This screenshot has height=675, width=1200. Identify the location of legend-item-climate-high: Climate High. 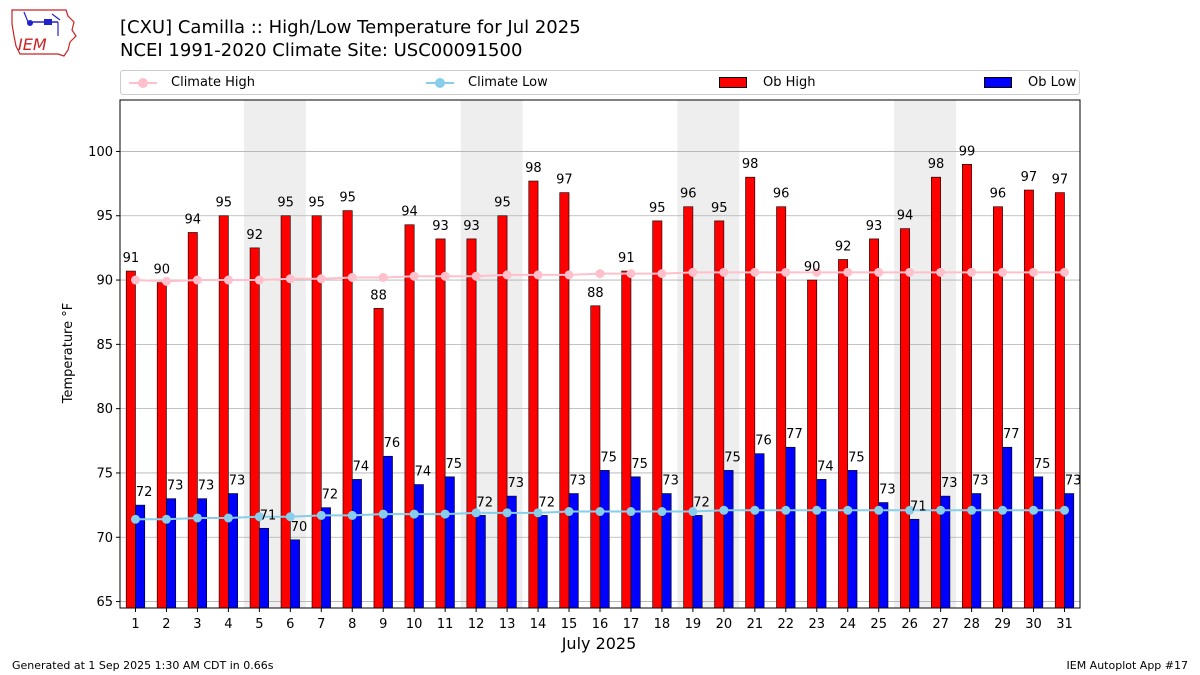
(192, 82).